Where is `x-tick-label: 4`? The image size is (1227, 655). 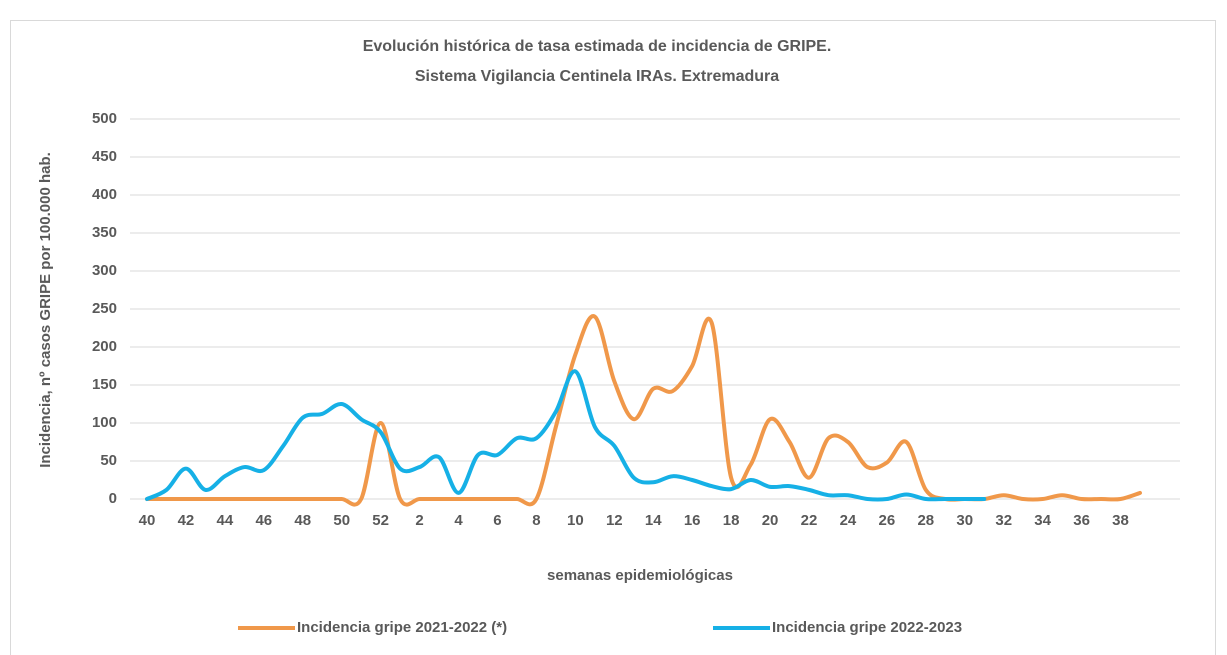
x-tick-label: 4 is located at coordinates (458, 520).